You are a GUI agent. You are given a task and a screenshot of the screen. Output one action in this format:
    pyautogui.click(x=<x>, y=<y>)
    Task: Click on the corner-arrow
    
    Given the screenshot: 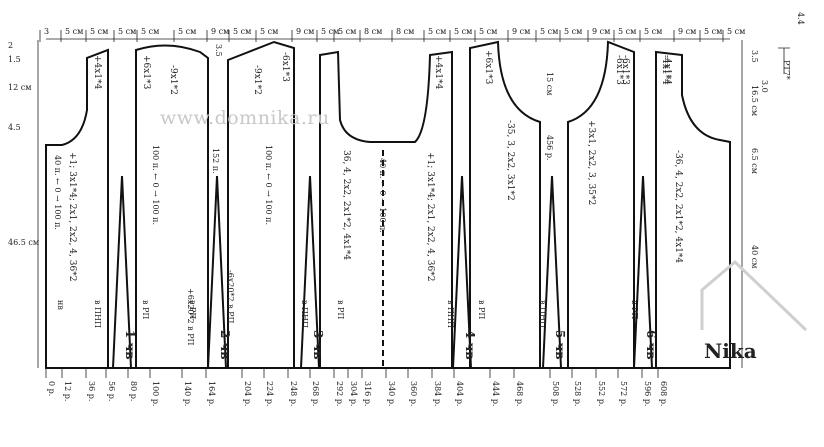 What is the action you would take?
    pyautogui.click(x=784, y=60)
    